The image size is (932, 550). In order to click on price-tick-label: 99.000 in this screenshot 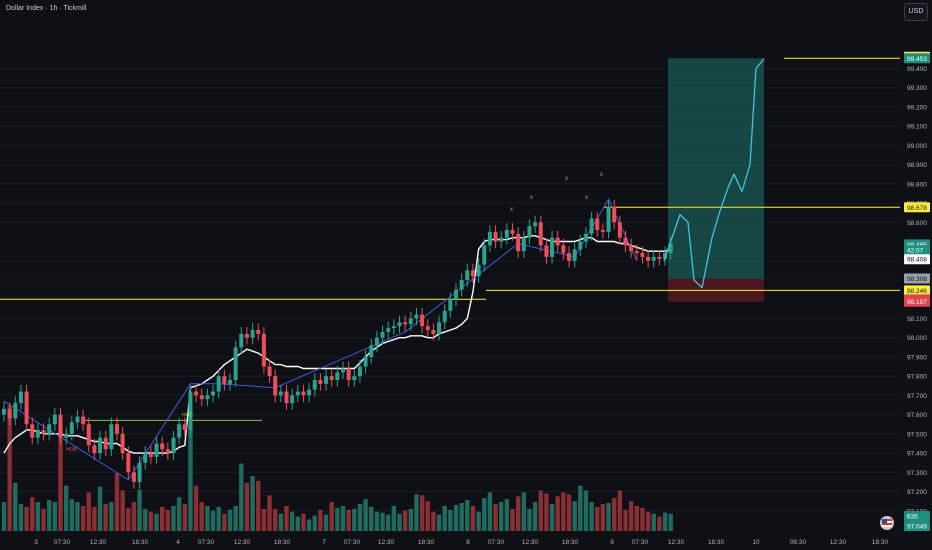, I will do `click(917, 146)`.